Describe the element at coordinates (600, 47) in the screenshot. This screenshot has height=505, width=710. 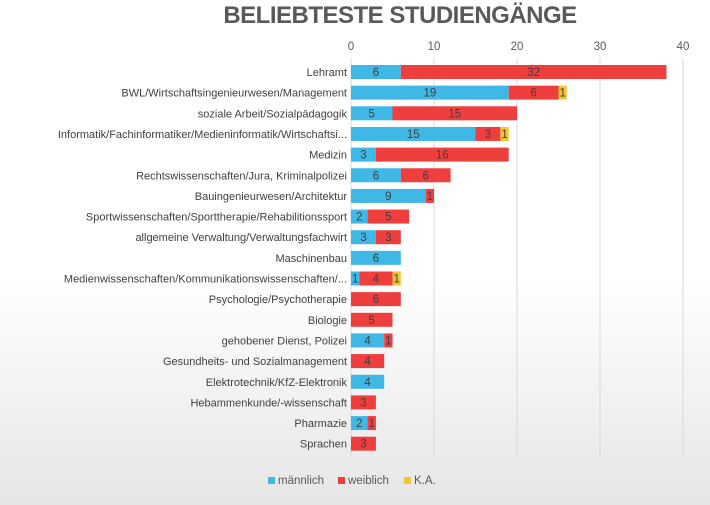
I see `x-tick-label: 30` at that location.